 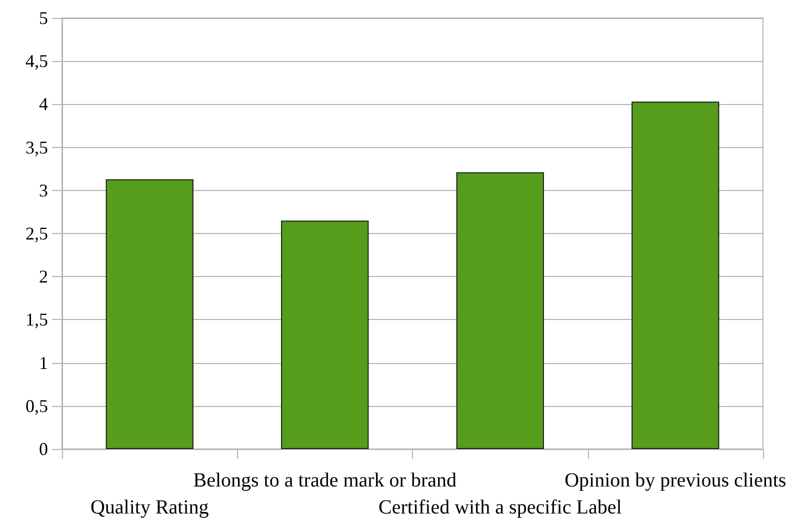 What do you see at coordinates (325, 481) in the screenshot?
I see `x-tick-label: Belongs to a trade mark or brand` at bounding box center [325, 481].